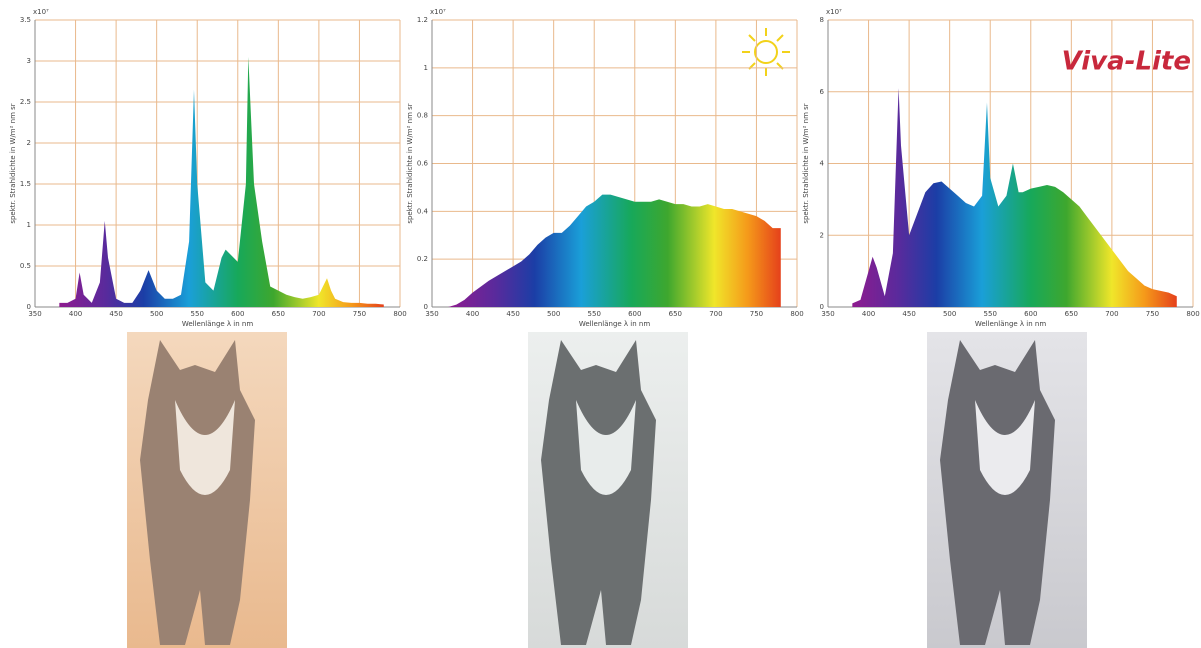 Image resolution: width=1201 pixels, height=648 pixels. I want to click on y-tick-label: 0.2, so click(422, 259).